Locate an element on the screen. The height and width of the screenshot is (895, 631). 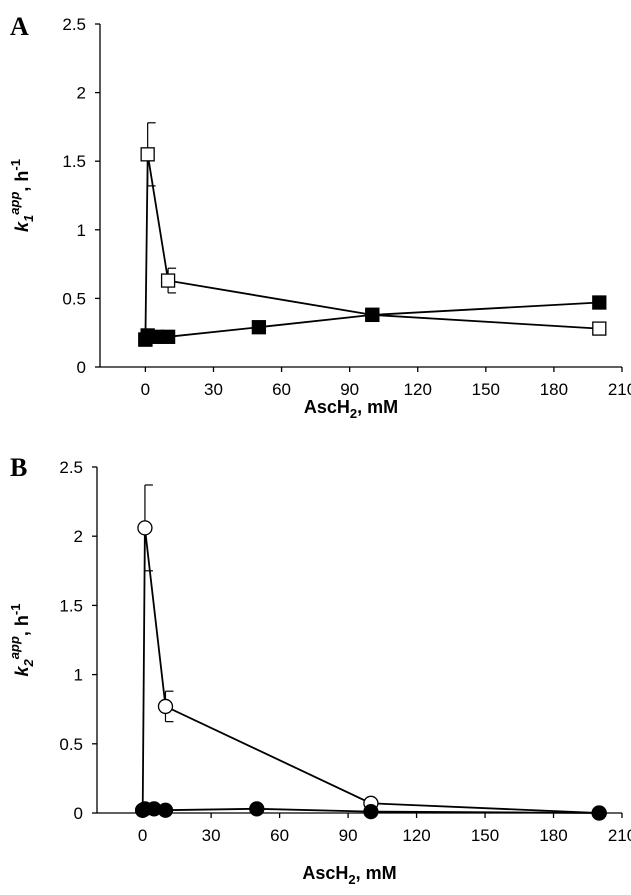
y-tick-label-b: 1.5 is located at coordinates (71, 605).